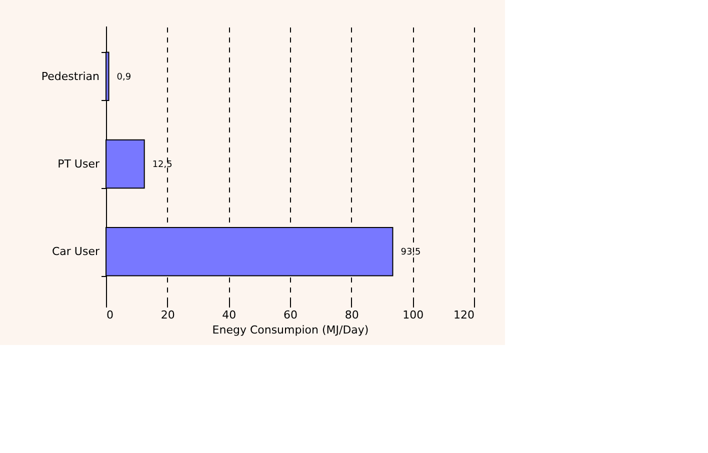 This screenshot has width=708, height=453. What do you see at coordinates (410, 253) in the screenshot?
I see `data-label: 93,5` at bounding box center [410, 253].